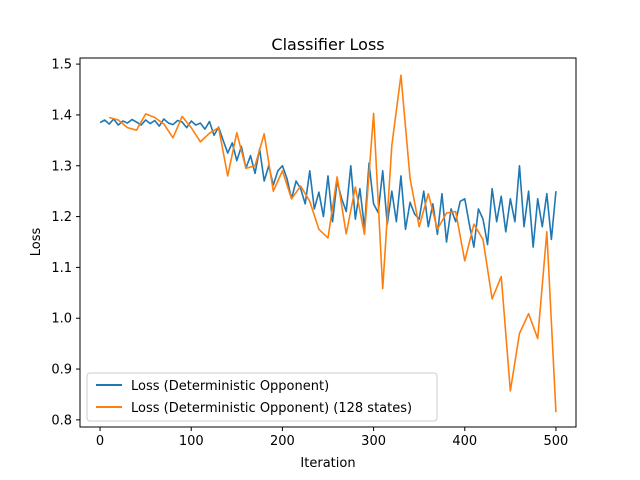  What do you see at coordinates (373, 441) in the screenshot?
I see `x-tick-label: 300` at bounding box center [373, 441].